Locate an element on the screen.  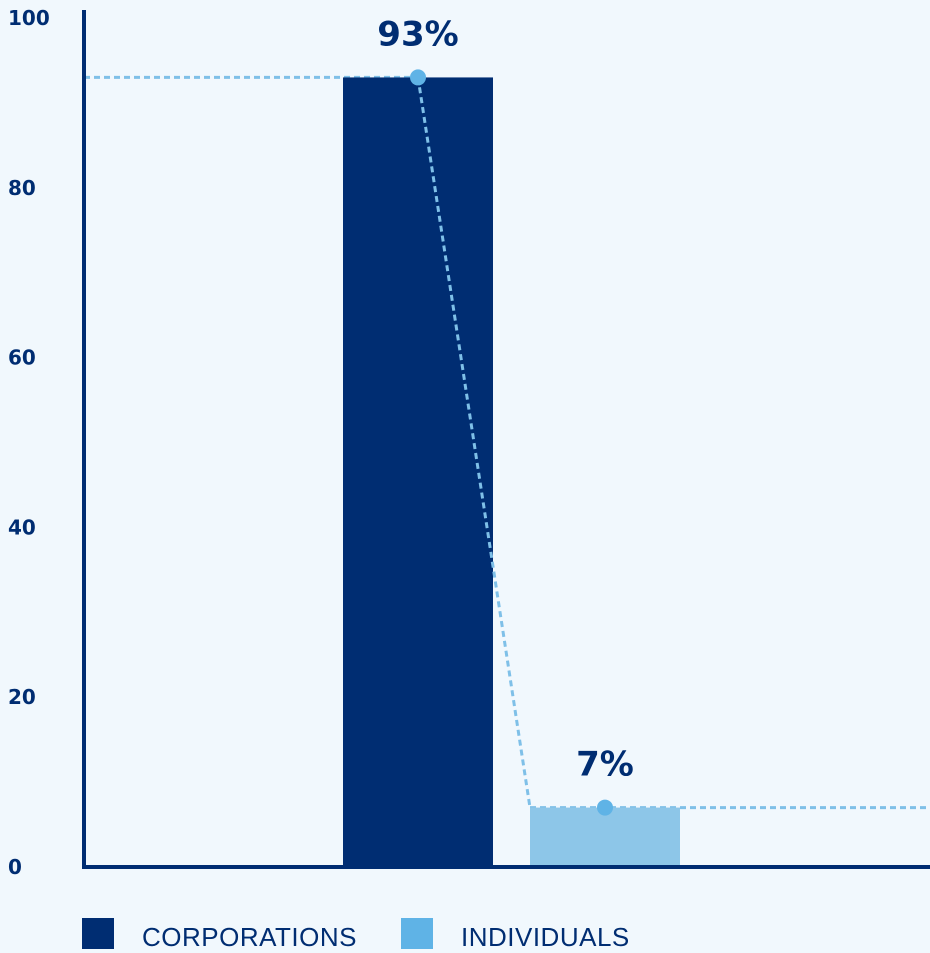
trend-connector is located at coordinates (474, 442).